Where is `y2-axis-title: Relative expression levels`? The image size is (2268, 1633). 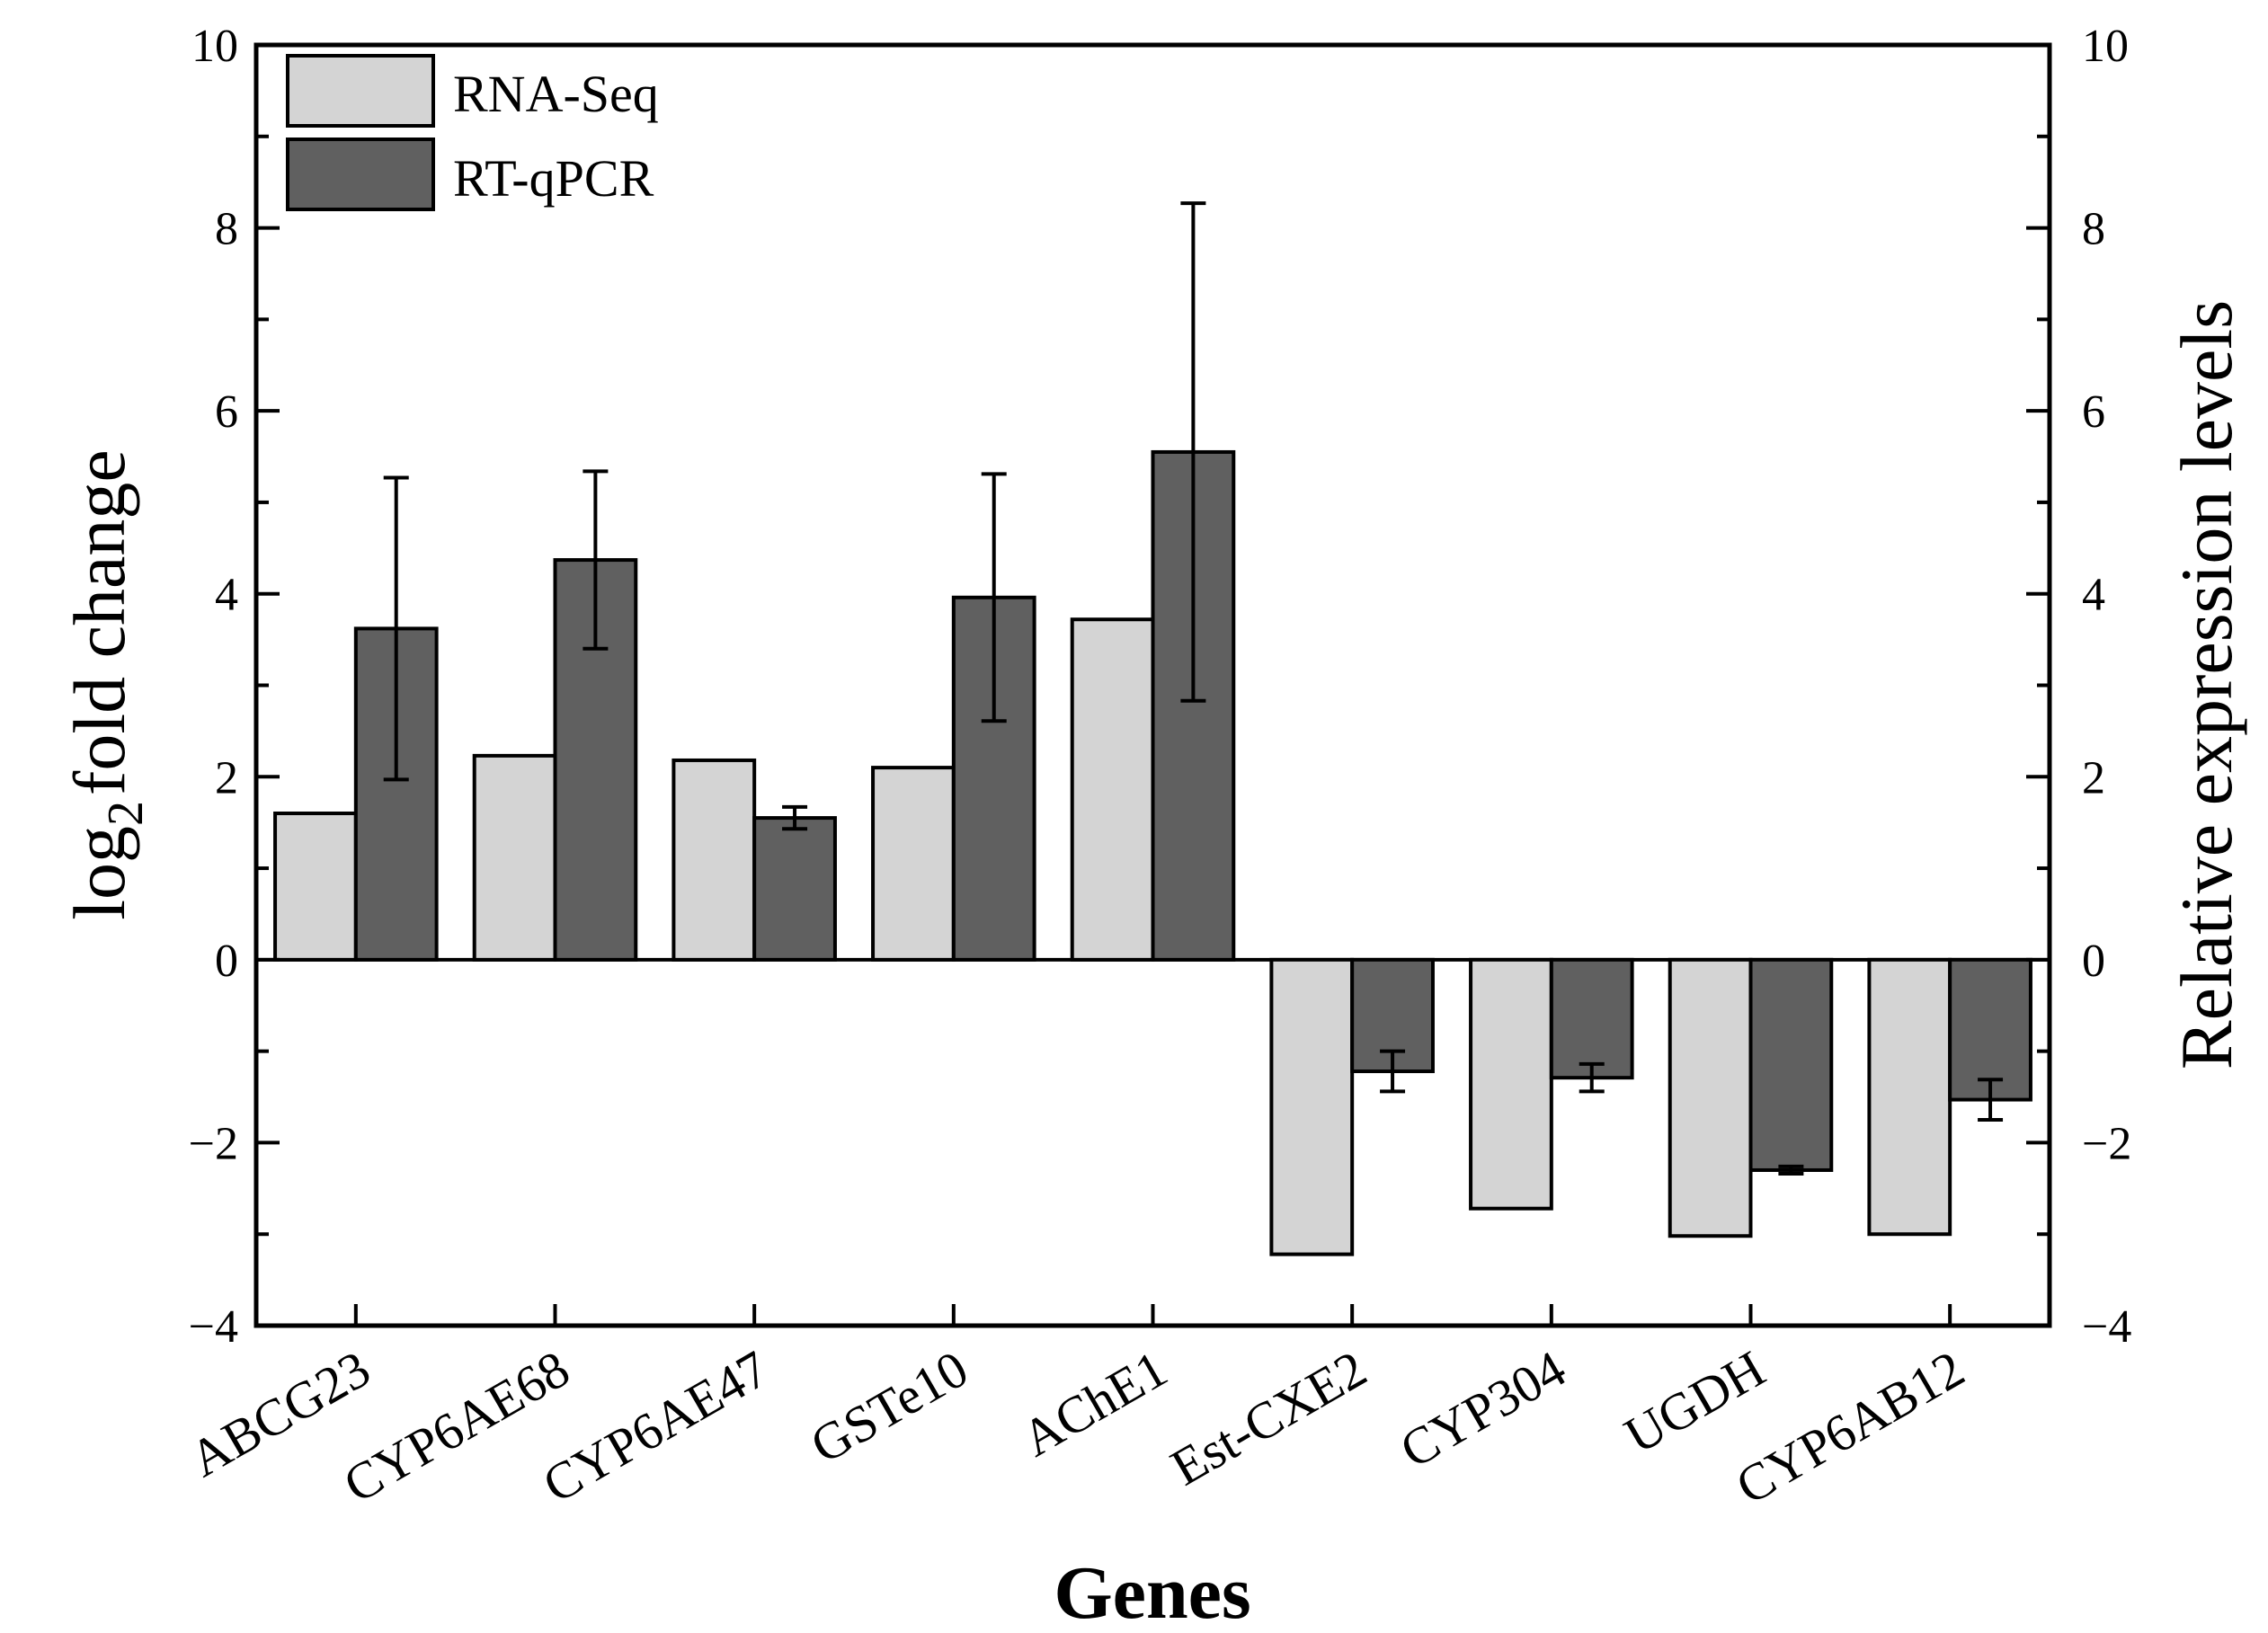 y2-axis-title: Relative expression levels is located at coordinates (2206, 685).